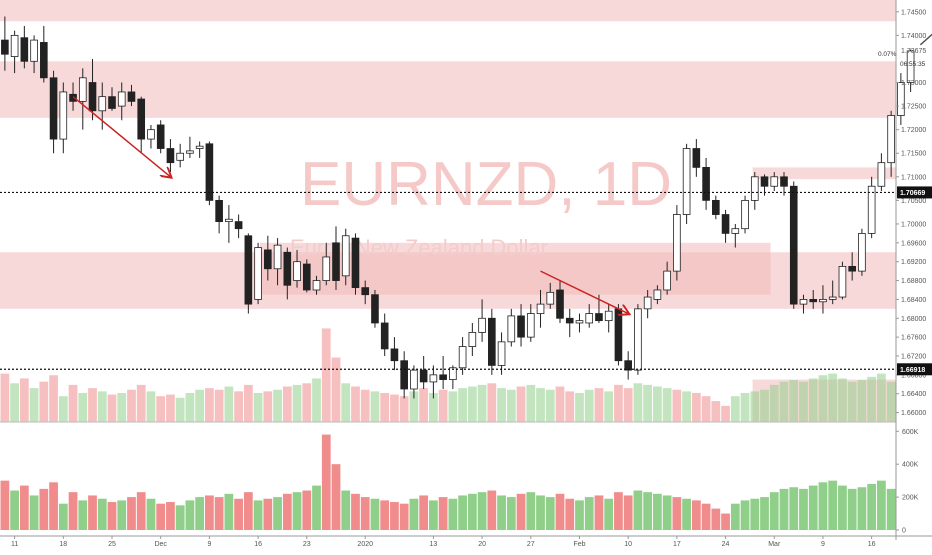 Image resolution: width=932 pixels, height=555 pixels. I want to click on volume-axis: 600K 400K 200K 0, so click(907, 482).